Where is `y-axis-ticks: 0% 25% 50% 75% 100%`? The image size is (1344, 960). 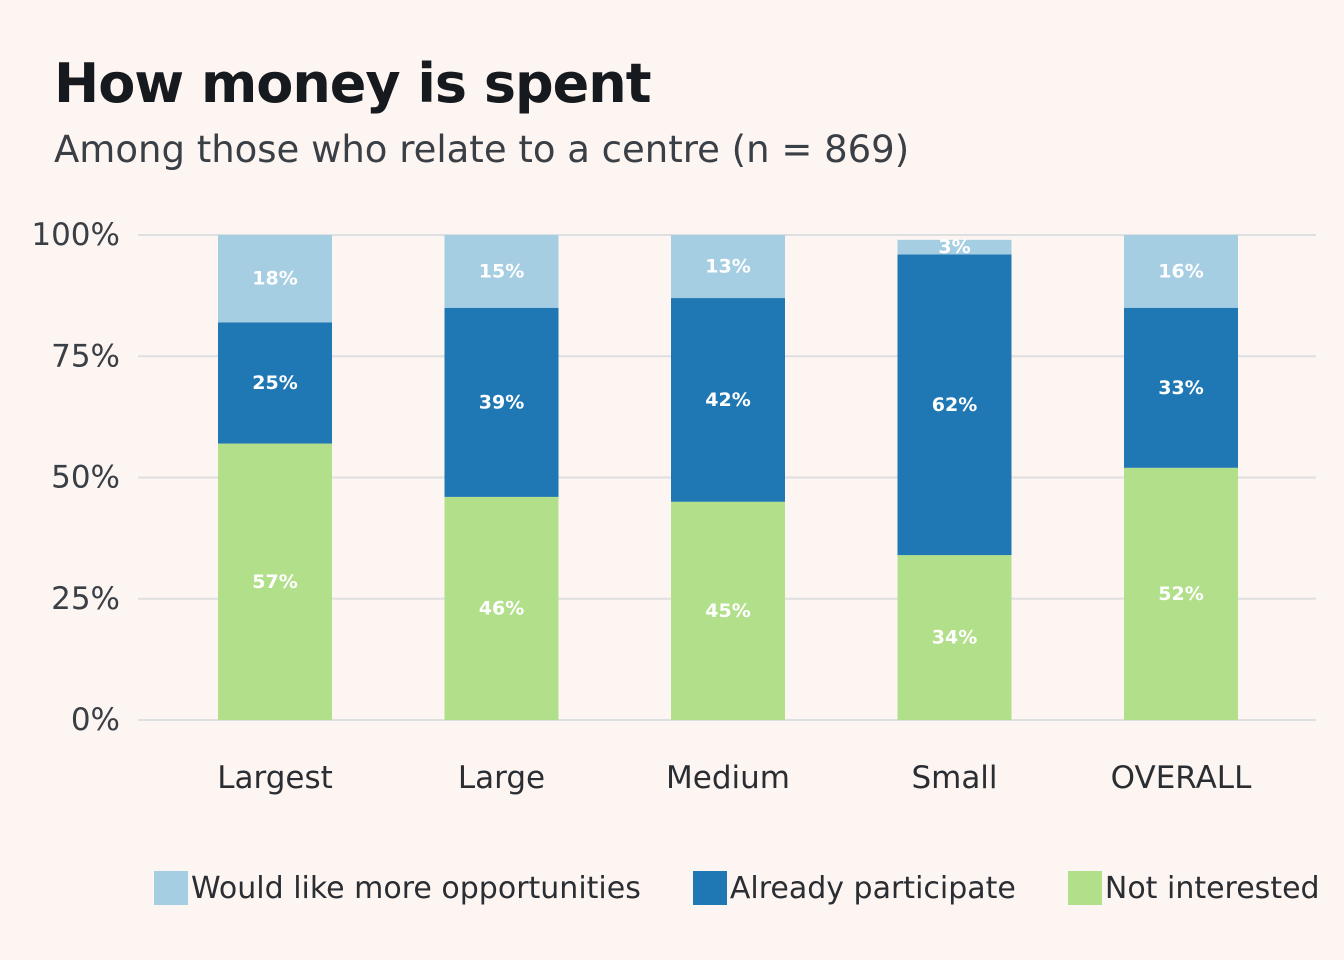
y-axis-ticks: 0% 25% 50% 75% 100% is located at coordinates (75, 477).